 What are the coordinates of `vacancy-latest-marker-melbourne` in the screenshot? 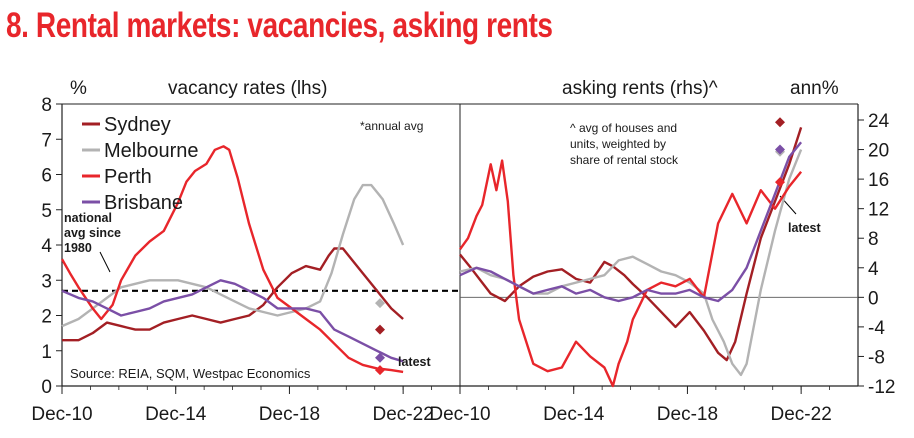 It's located at (380, 303).